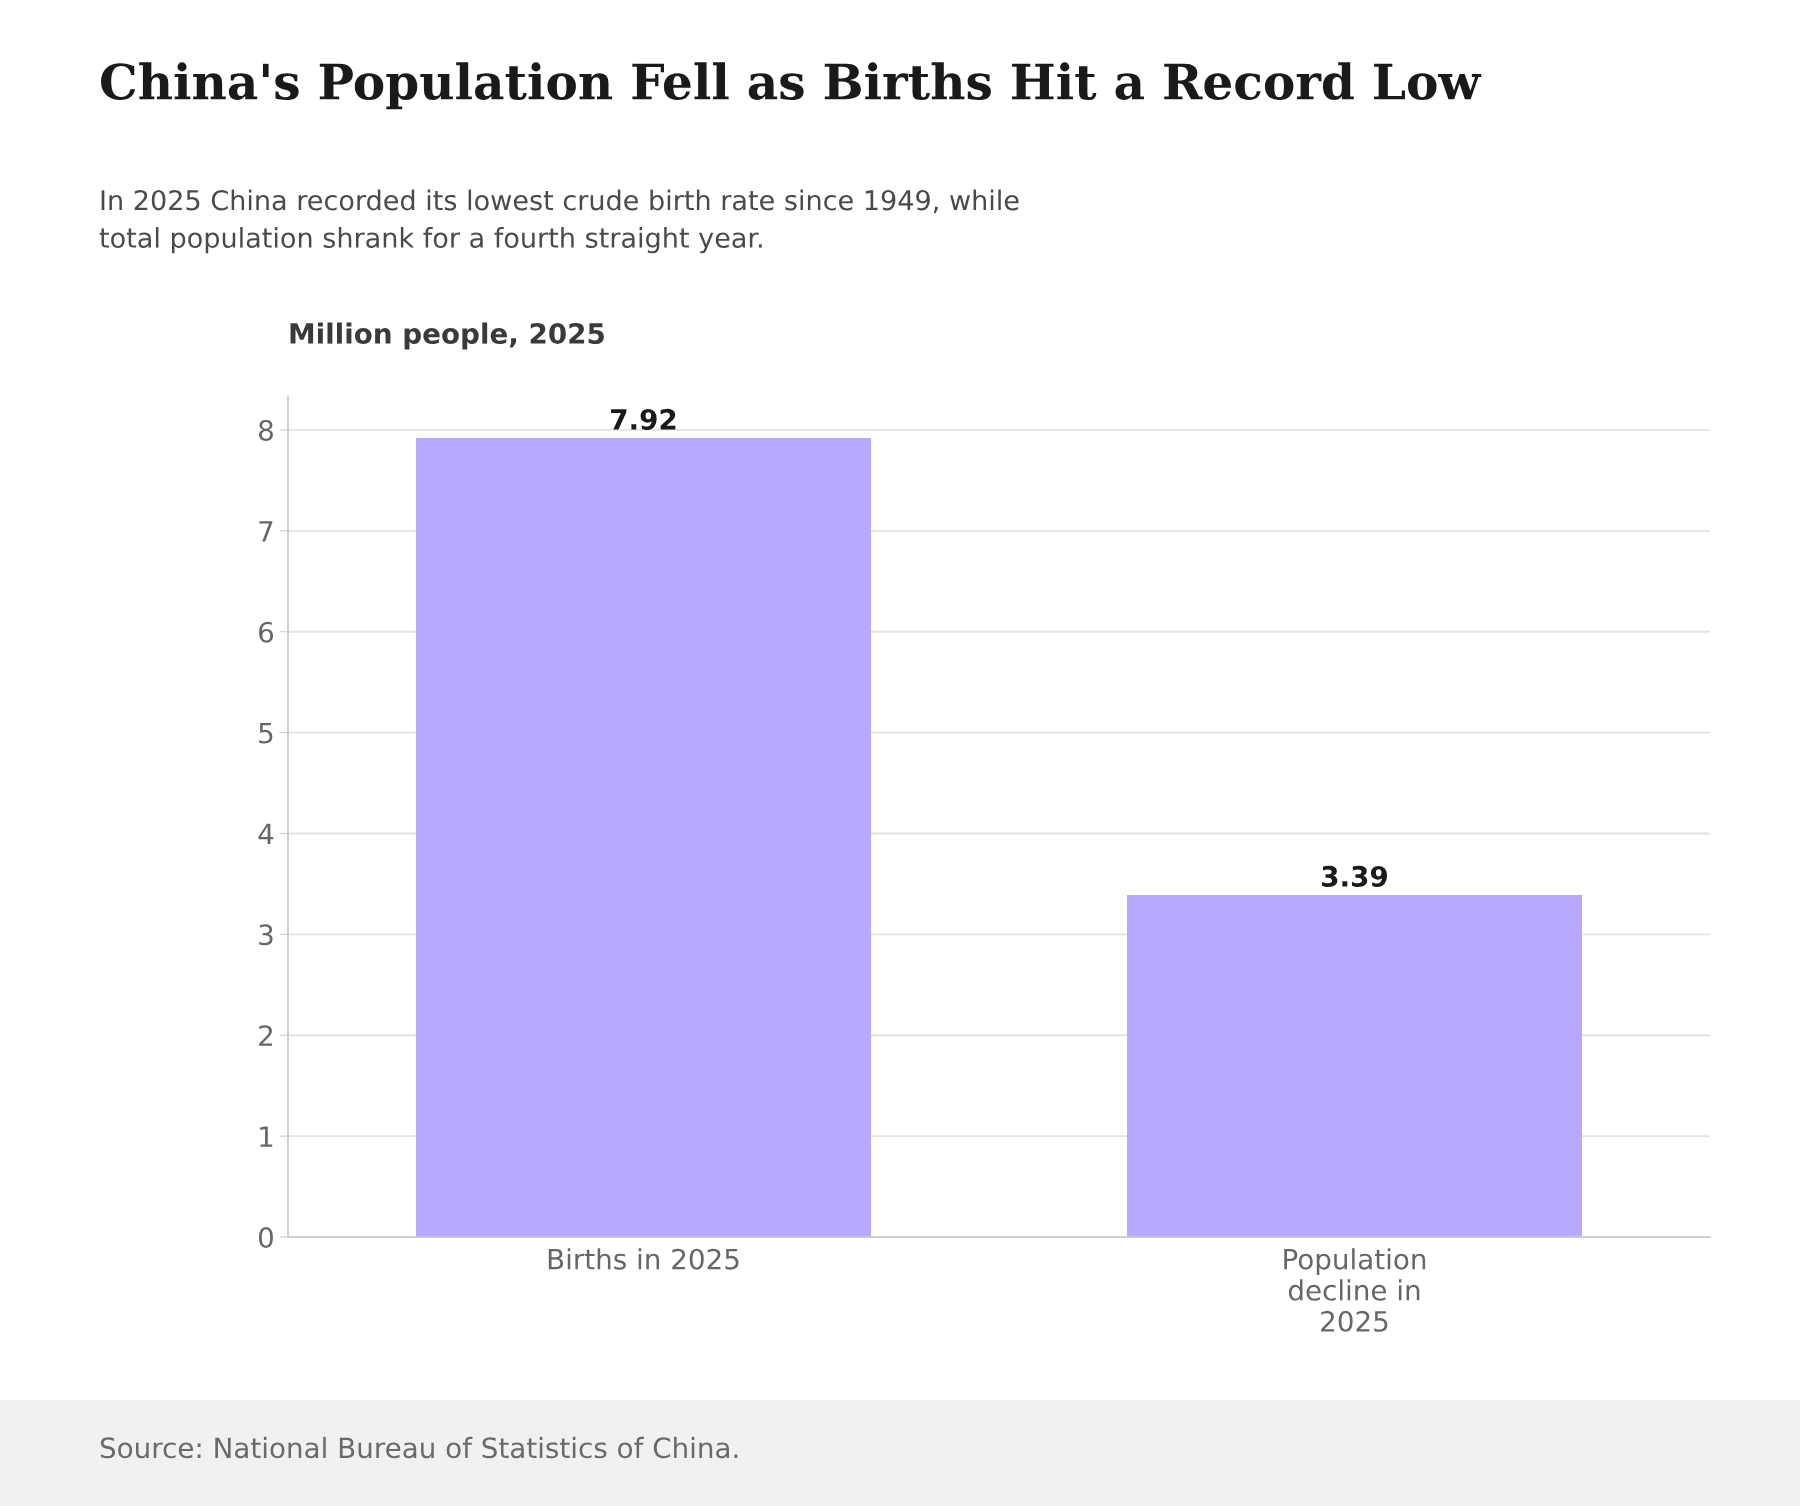 This screenshot has height=1506, width=1800. Describe the element at coordinates (266, 834) in the screenshot. I see `y-tick-label: 4` at that location.